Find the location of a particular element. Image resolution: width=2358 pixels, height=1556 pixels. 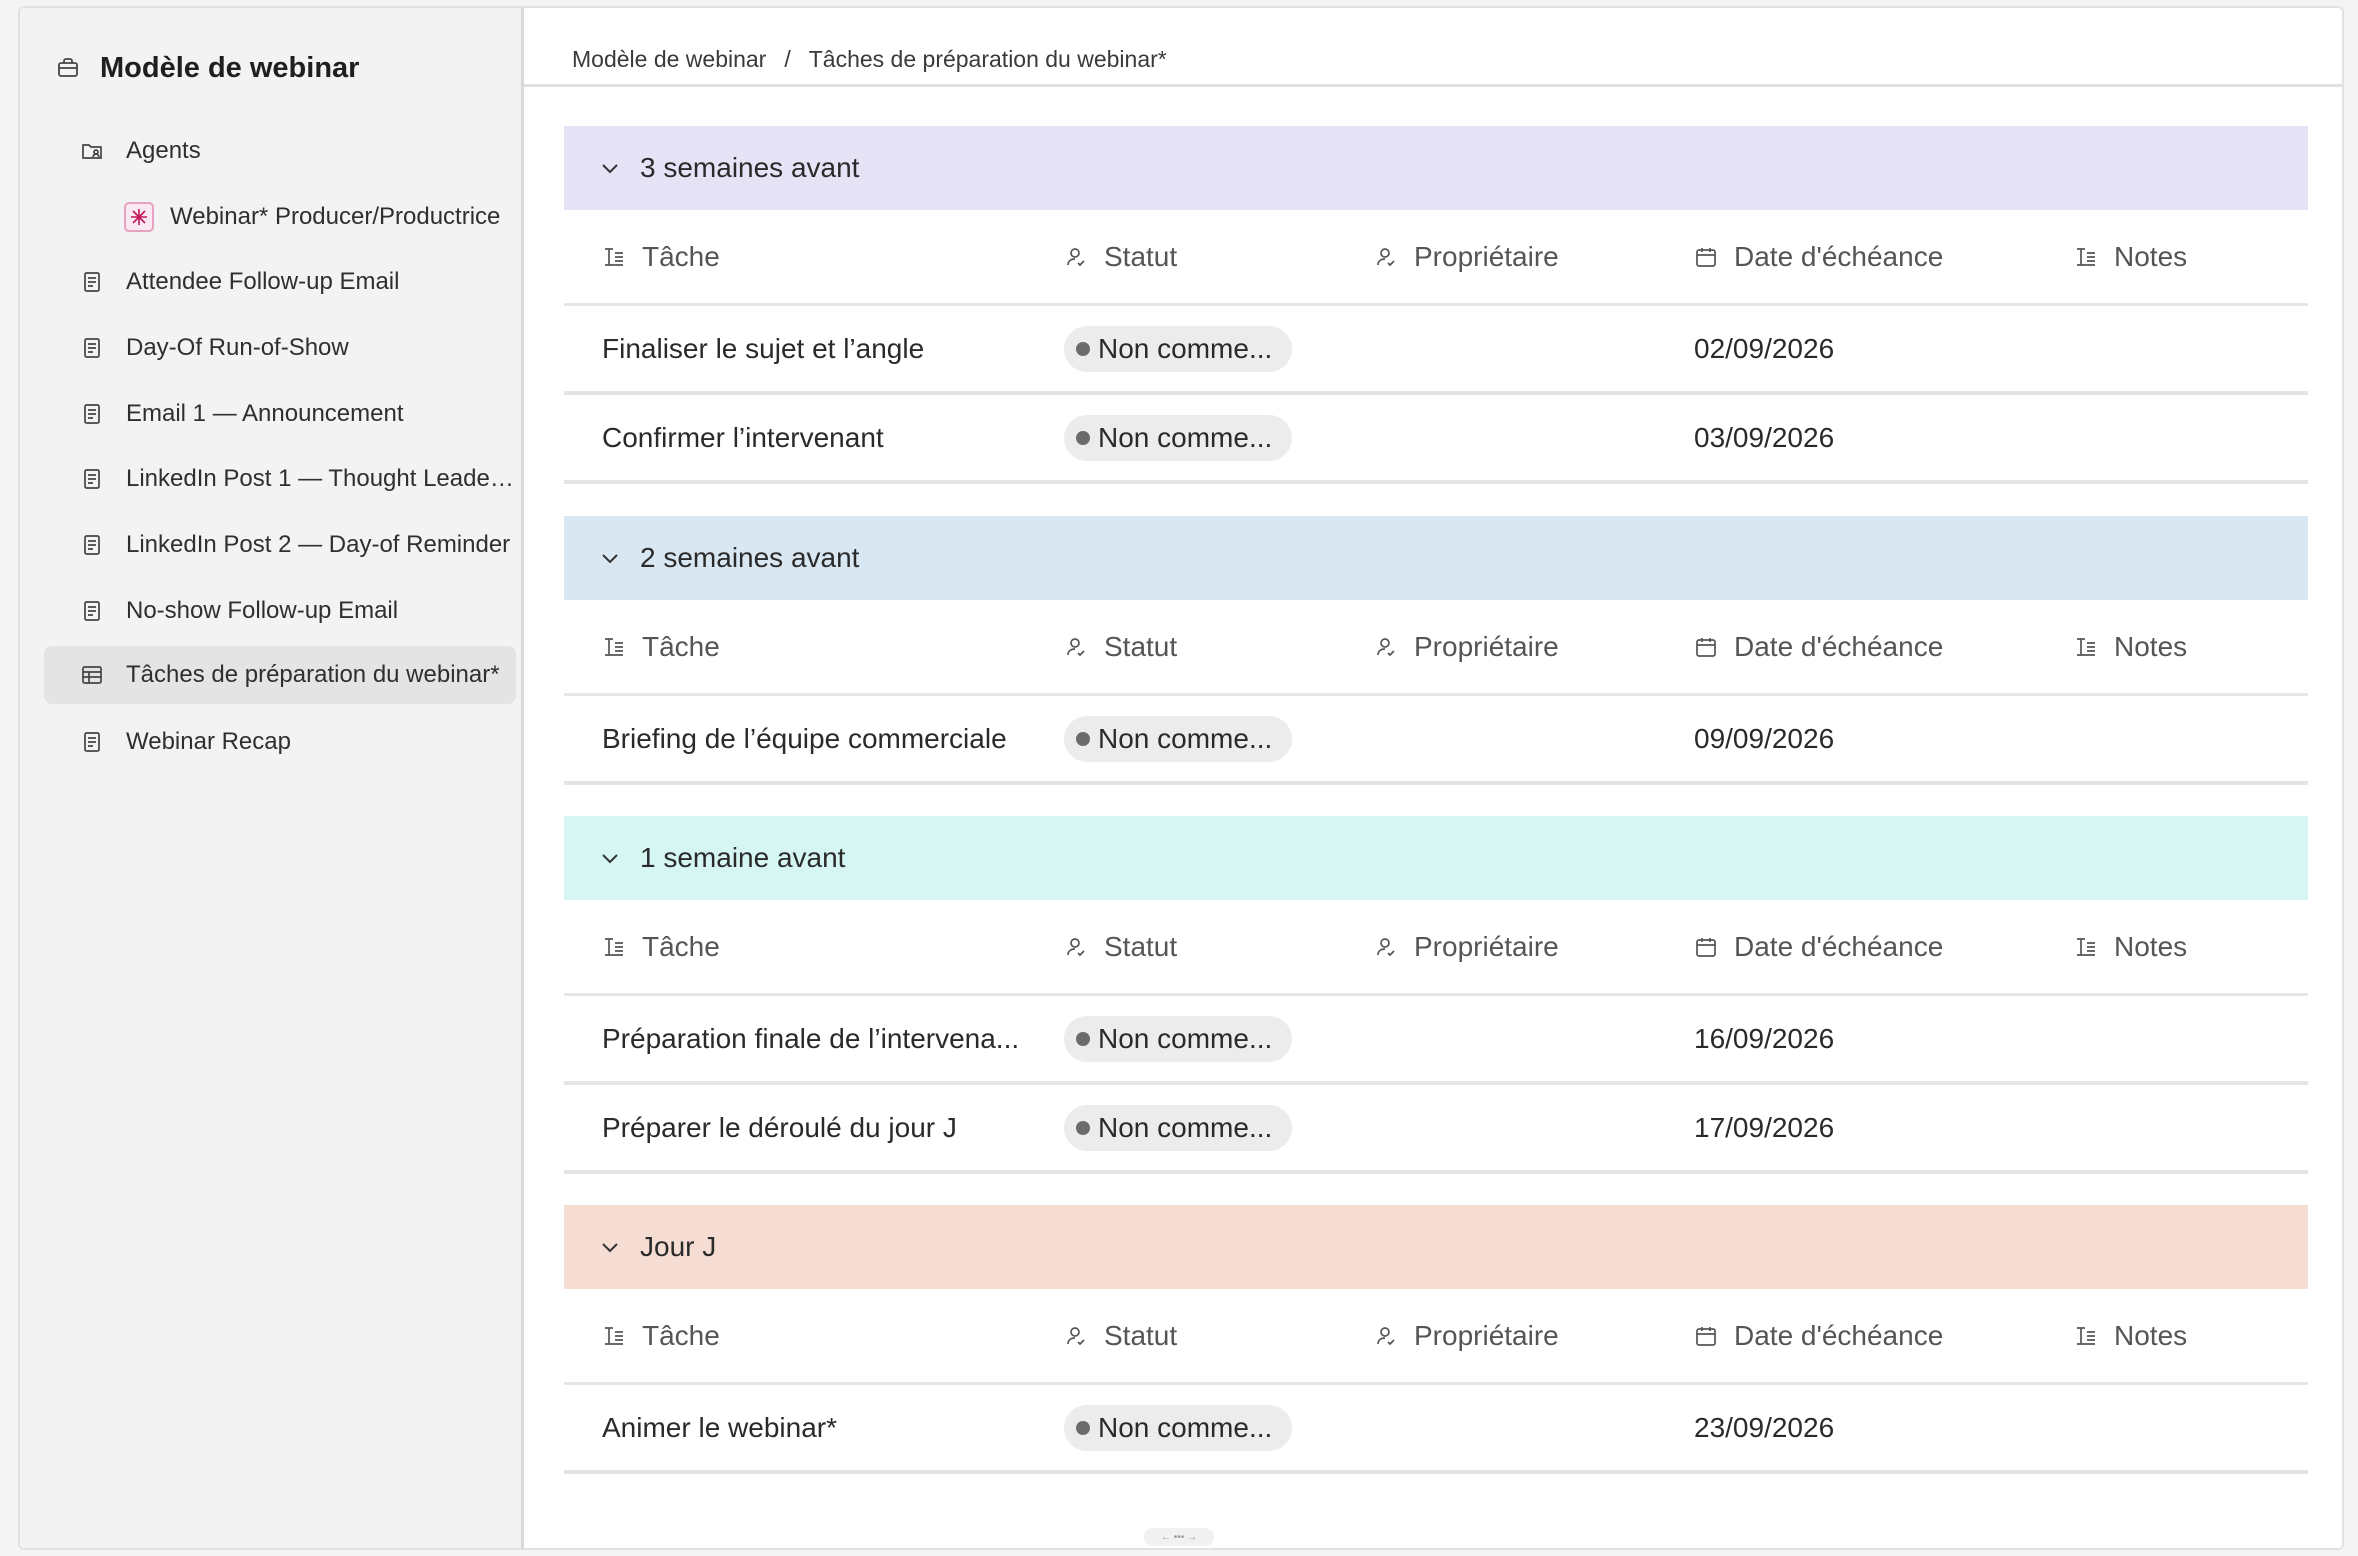

due-date-value: 17/09/2026 is located at coordinates (1764, 1127).